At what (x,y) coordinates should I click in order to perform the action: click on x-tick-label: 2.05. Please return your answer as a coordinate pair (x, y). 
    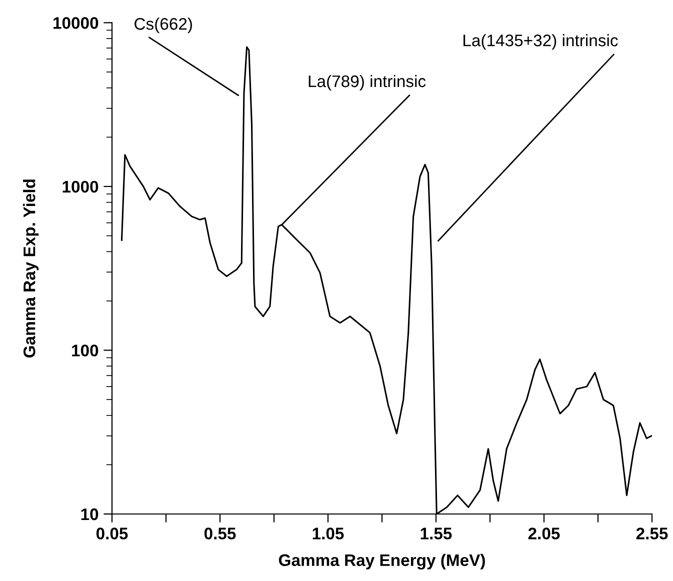
    Looking at the image, I should click on (544, 534).